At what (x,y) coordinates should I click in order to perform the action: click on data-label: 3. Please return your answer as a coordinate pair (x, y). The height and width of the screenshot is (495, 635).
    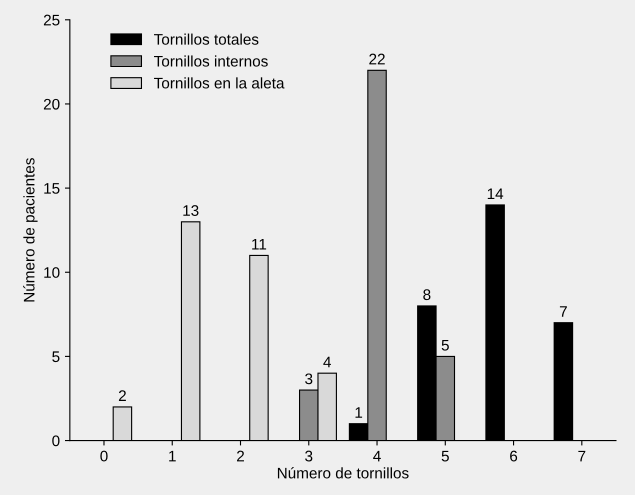
    Looking at the image, I should click on (308, 378).